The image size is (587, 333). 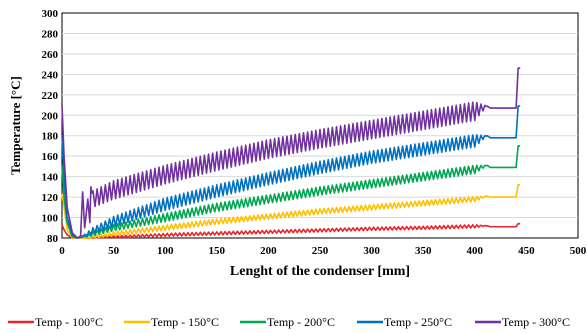 What do you see at coordinates (217, 251) in the screenshot?
I see `x-tick-label: 150` at bounding box center [217, 251].